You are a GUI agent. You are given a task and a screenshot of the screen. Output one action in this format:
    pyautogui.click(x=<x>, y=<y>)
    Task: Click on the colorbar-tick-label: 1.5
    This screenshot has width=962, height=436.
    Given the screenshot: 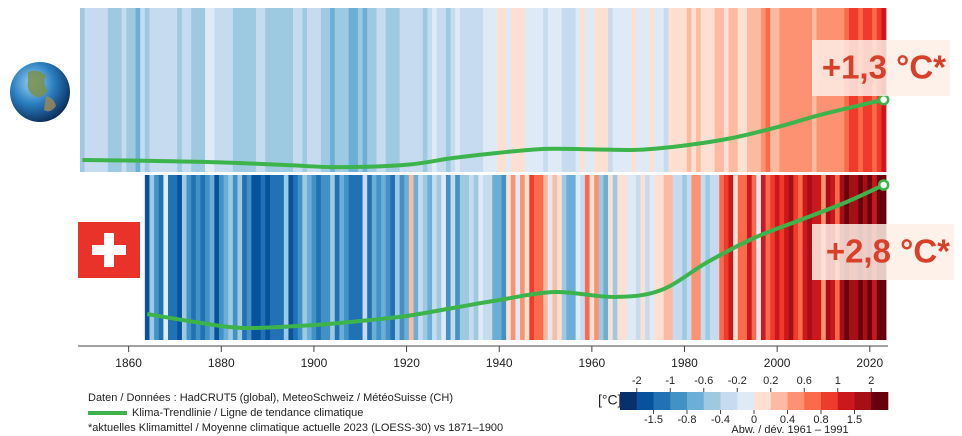 What is the action you would take?
    pyautogui.click(x=854, y=420)
    